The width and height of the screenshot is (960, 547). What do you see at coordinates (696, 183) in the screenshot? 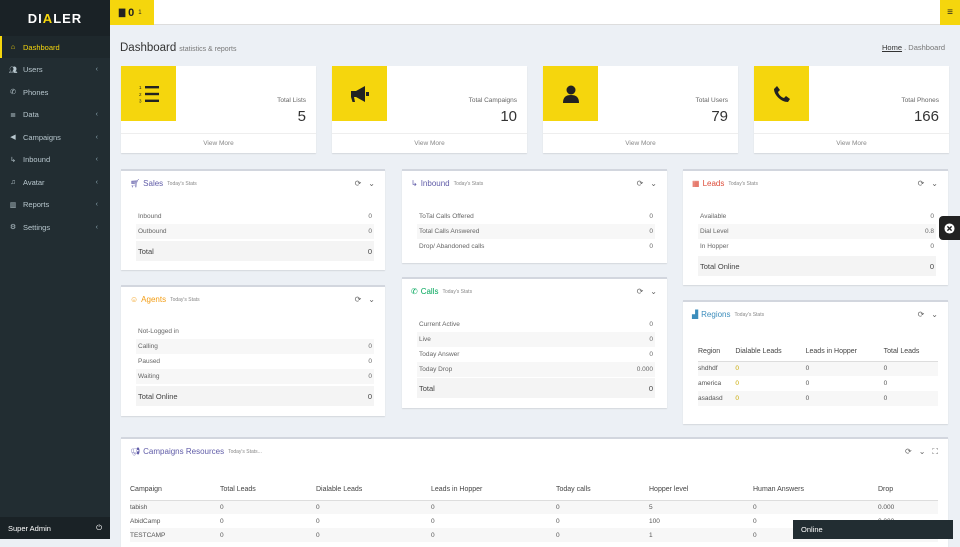
I see `table-icon: ▦` at bounding box center [696, 183].